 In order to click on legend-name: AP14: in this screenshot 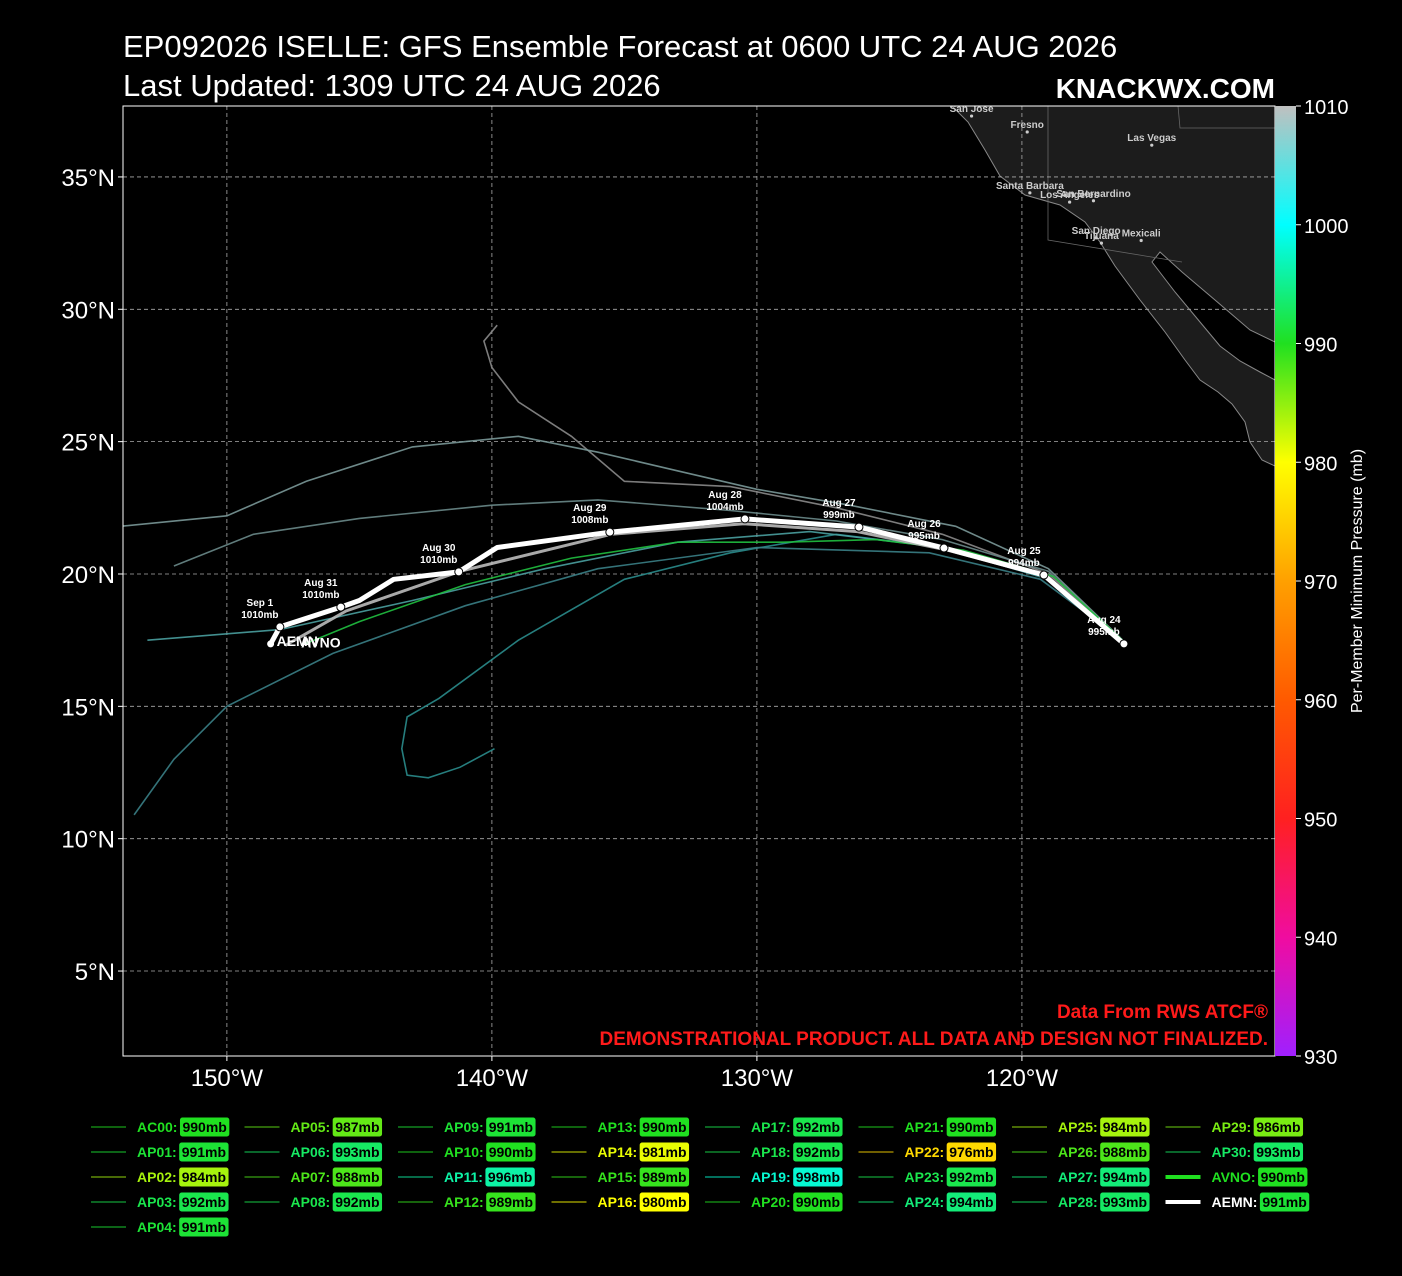, I will do `click(618, 1152)`.